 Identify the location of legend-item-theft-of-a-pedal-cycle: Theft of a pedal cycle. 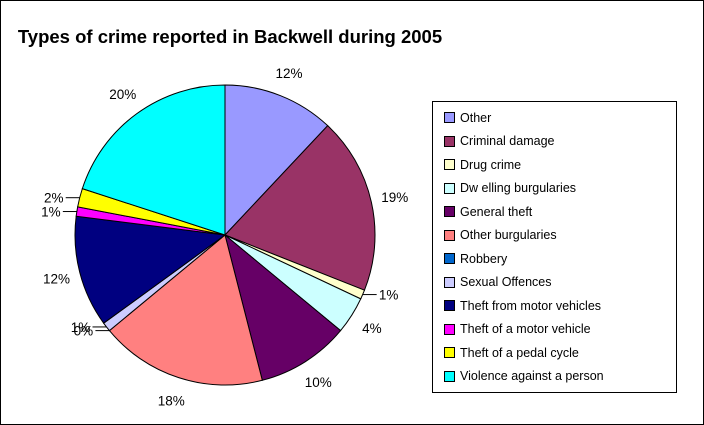
(554, 353).